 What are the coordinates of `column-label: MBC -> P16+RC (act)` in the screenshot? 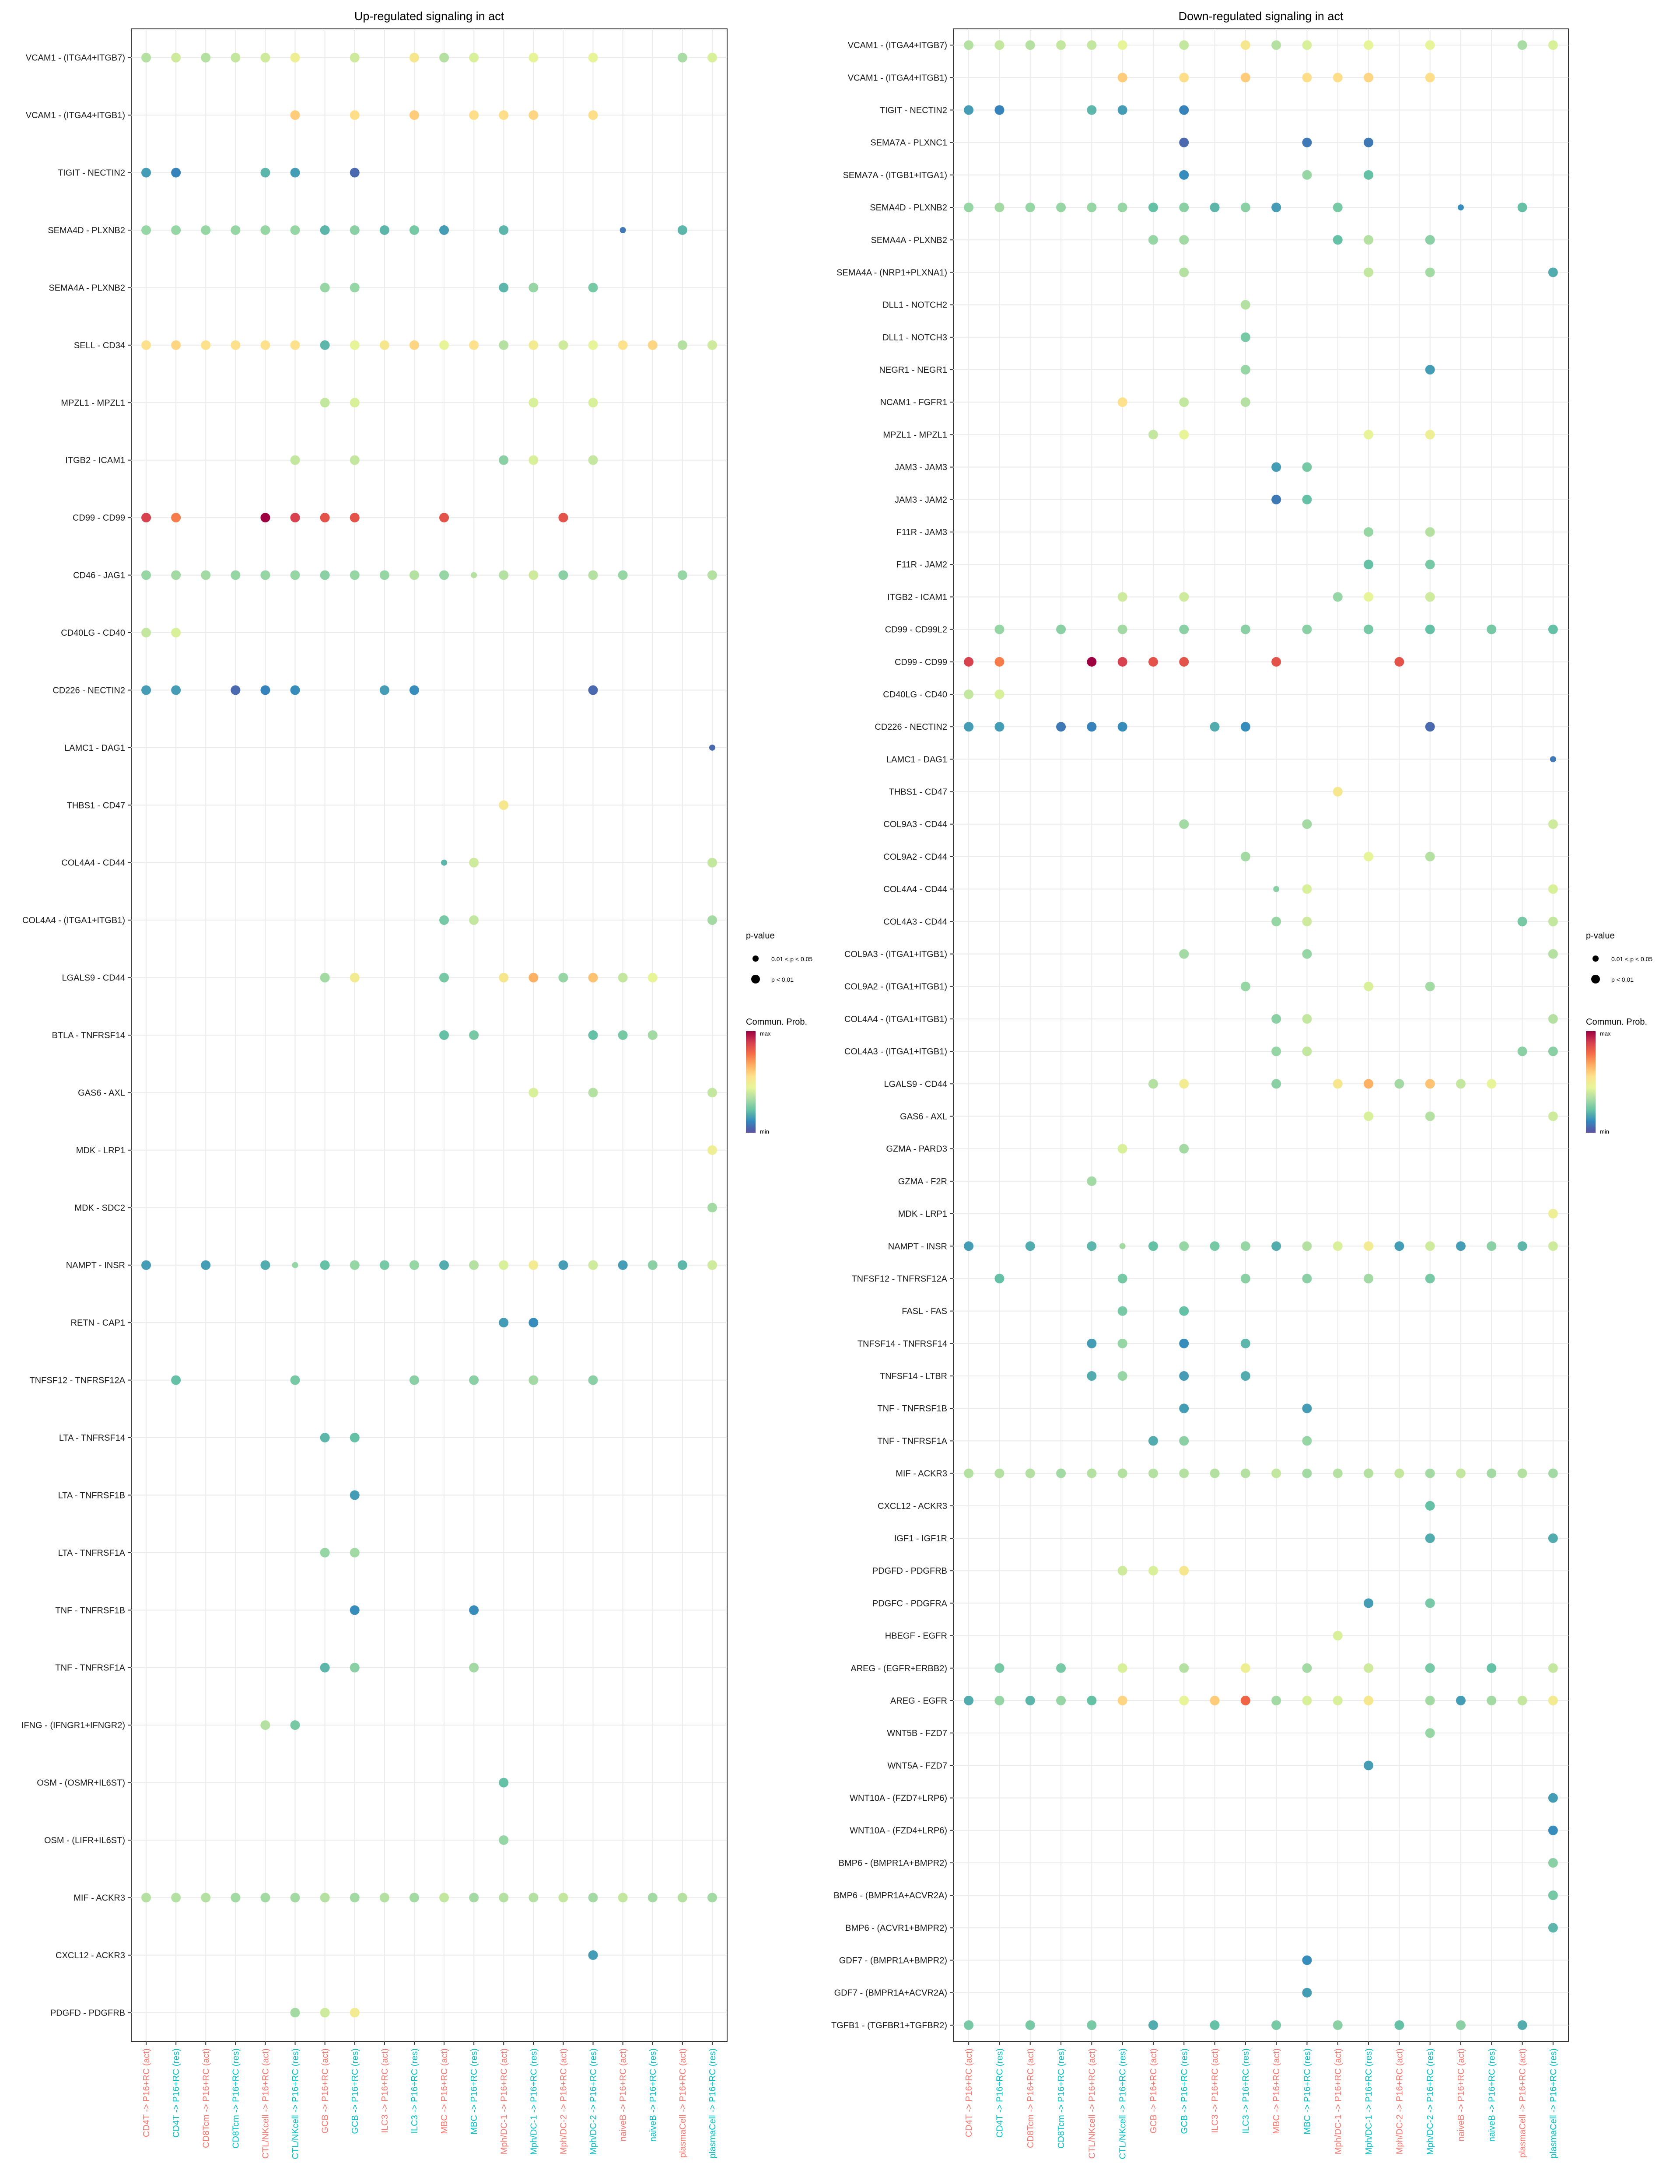 It's located at (1276, 2091).